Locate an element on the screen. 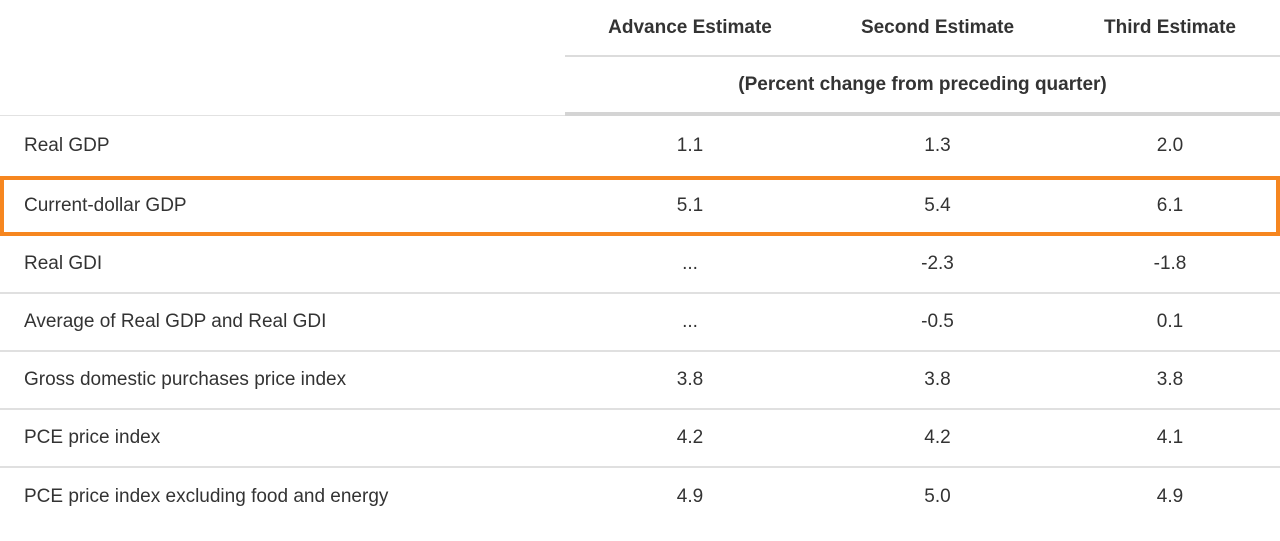 The height and width of the screenshot is (541, 1280). row-label: Real GDP is located at coordinates (67, 145).